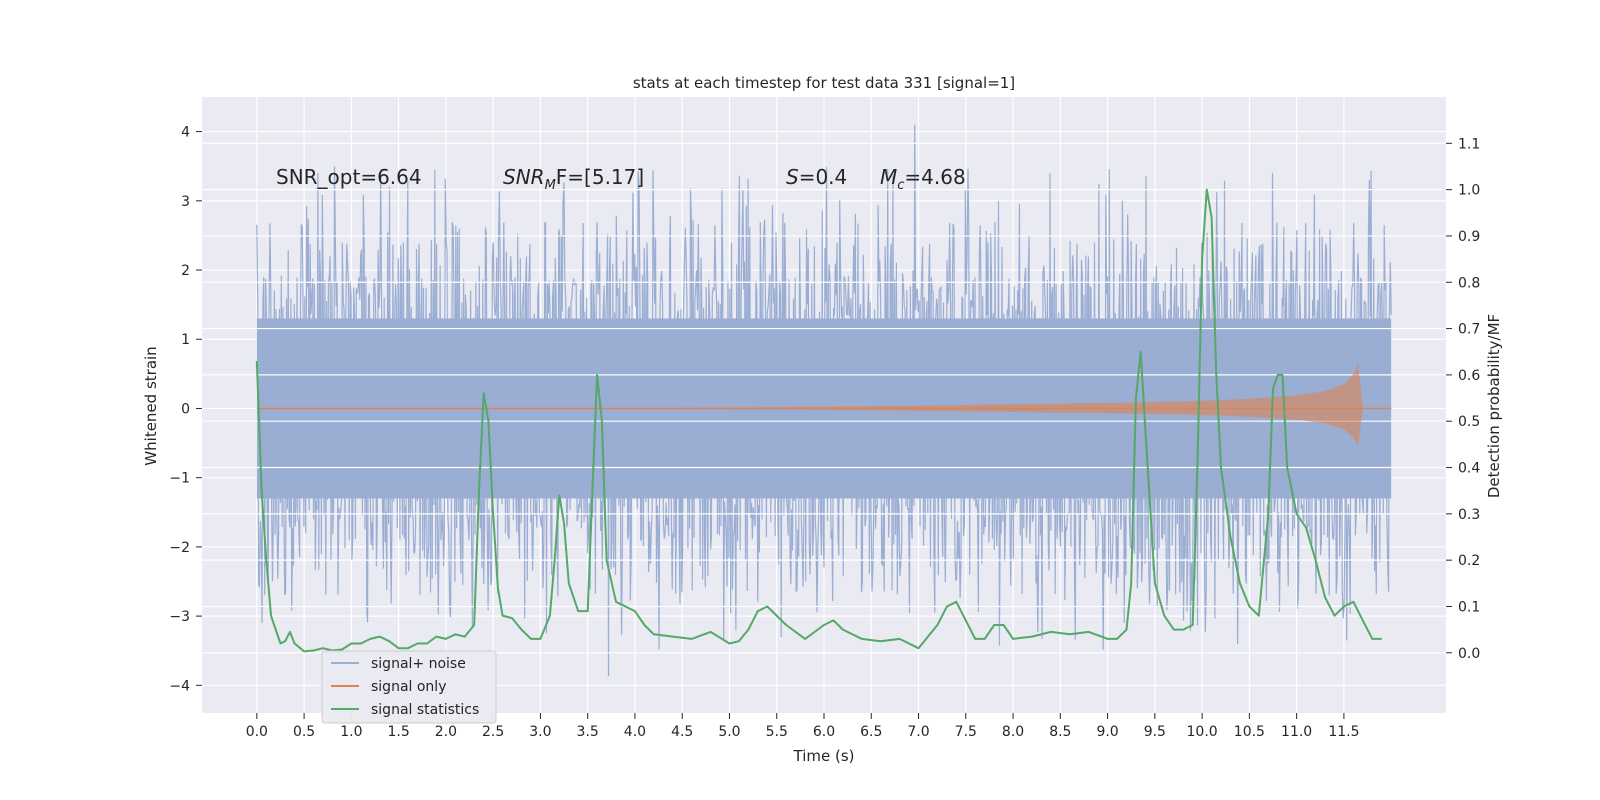 Image resolution: width=1600 pixels, height=800 pixels. What do you see at coordinates (792, 177) in the screenshot?
I see `annotation-s-var: S` at bounding box center [792, 177].